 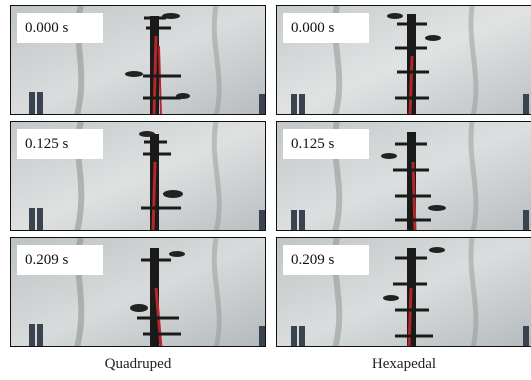 I want to click on quadruped-frame-2: 0.209 s, so click(x=138, y=292).